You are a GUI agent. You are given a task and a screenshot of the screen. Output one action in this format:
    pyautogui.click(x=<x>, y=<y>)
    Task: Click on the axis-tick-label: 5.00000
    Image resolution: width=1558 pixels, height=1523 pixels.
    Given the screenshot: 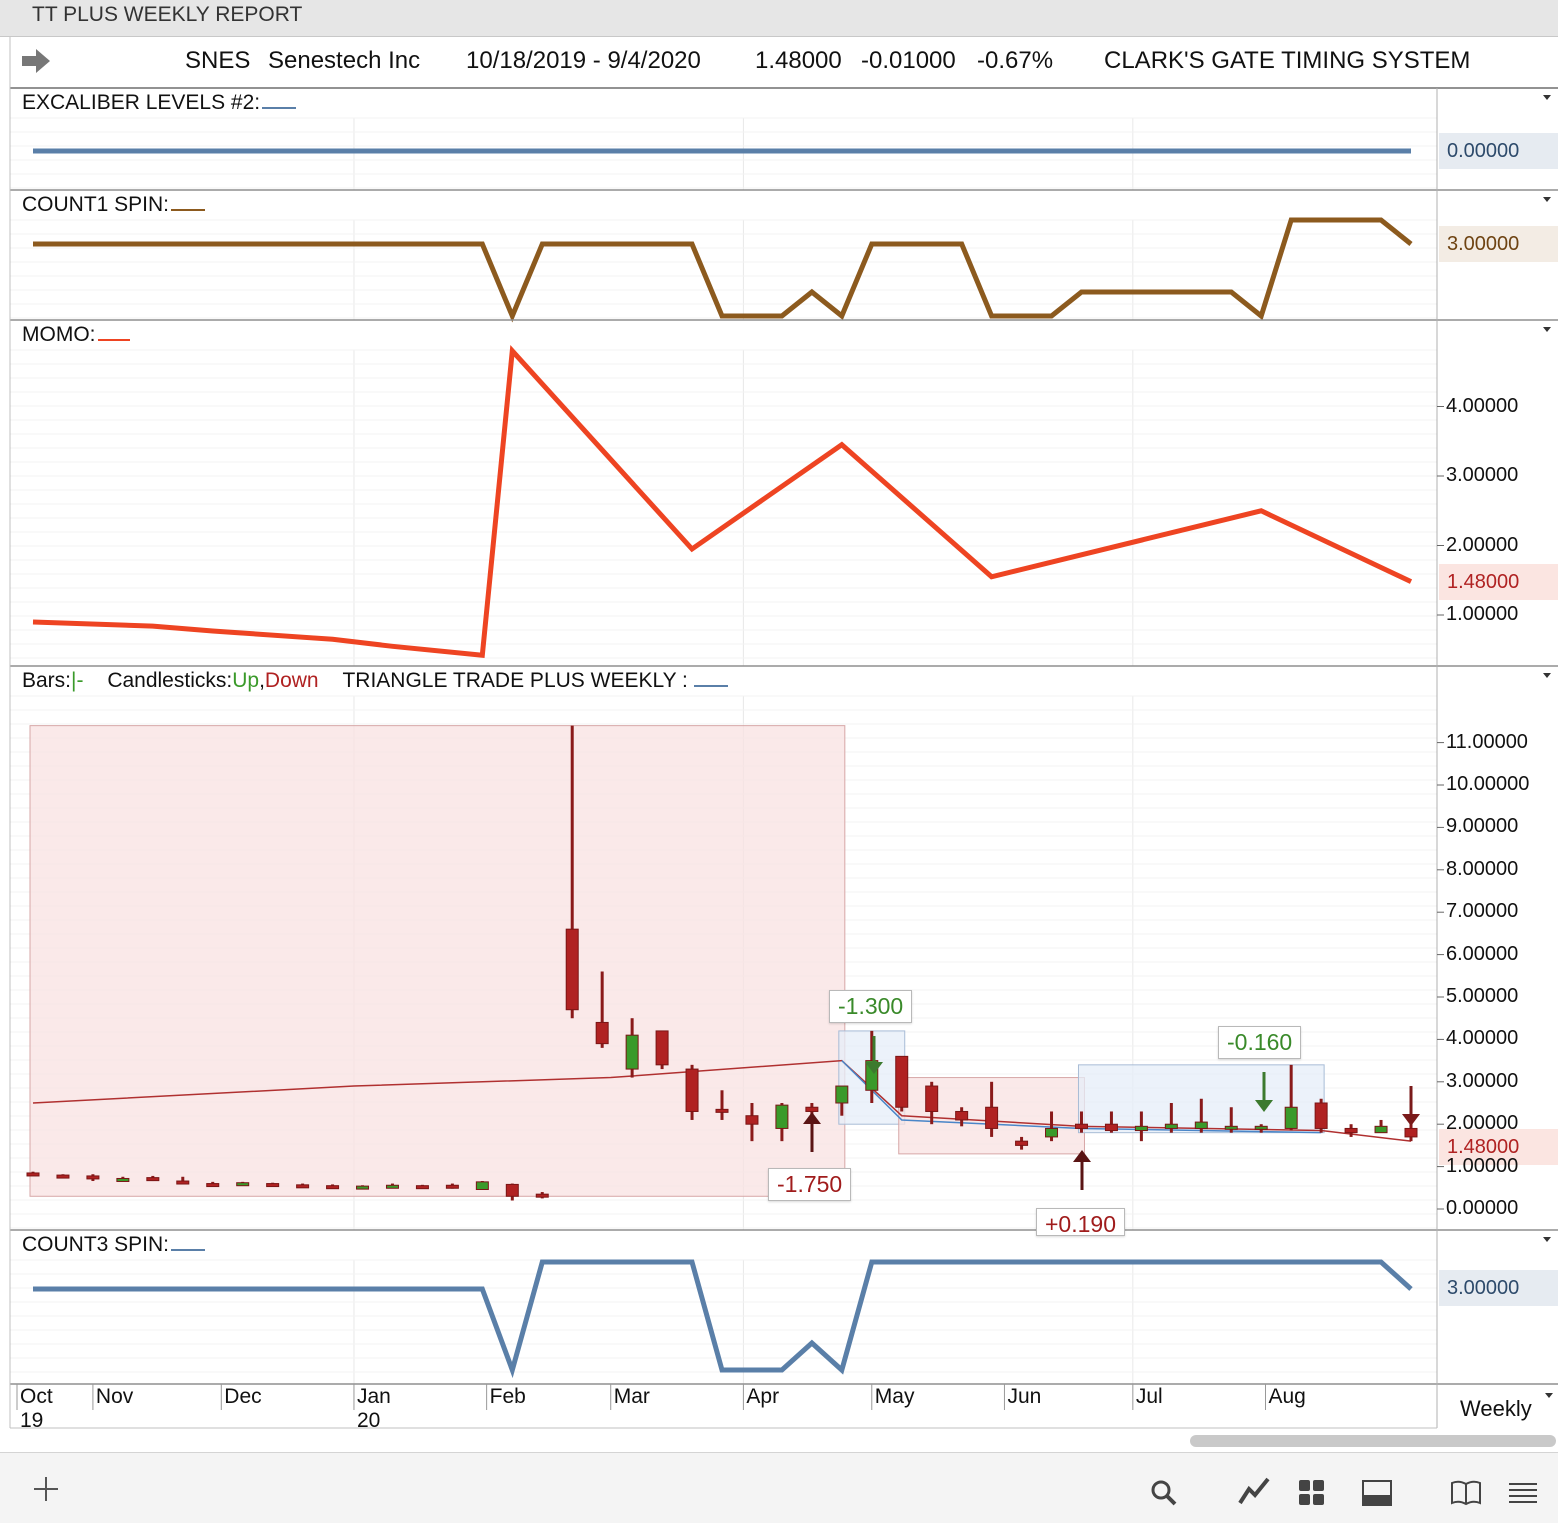 What is the action you would take?
    pyautogui.click(x=1482, y=996)
    